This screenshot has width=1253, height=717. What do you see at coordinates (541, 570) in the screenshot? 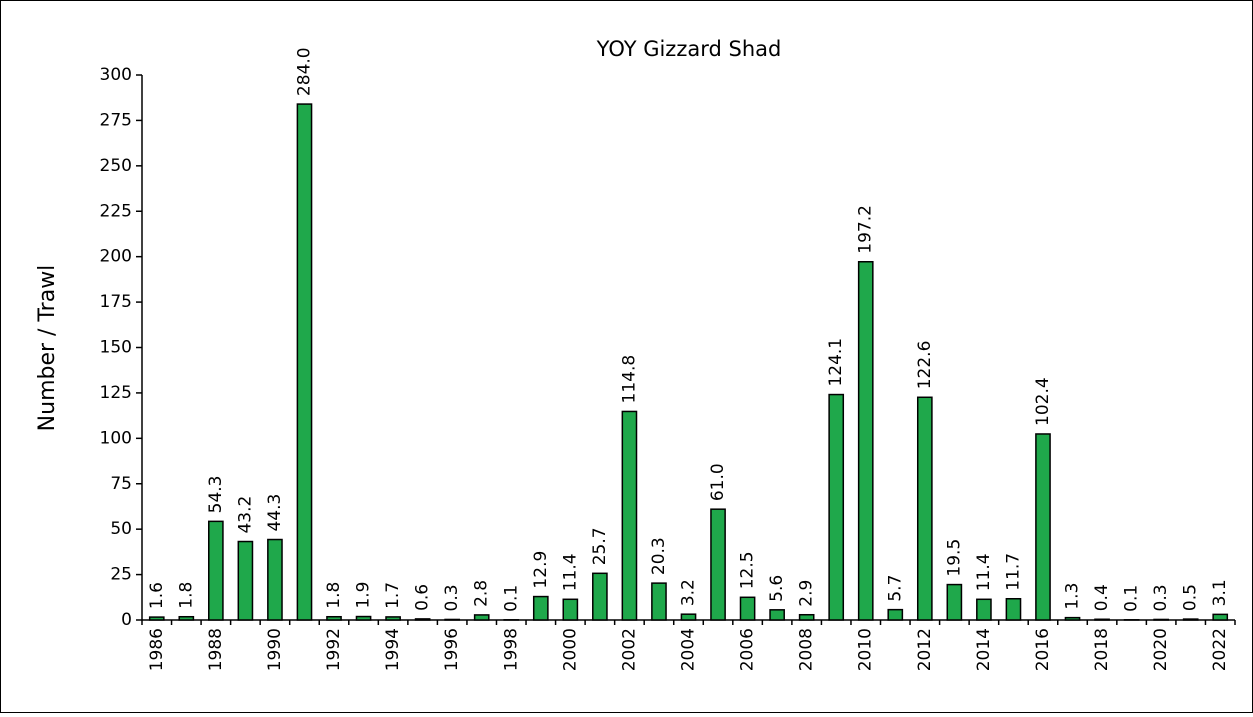
I see `value-label: 12.9` at bounding box center [541, 570].